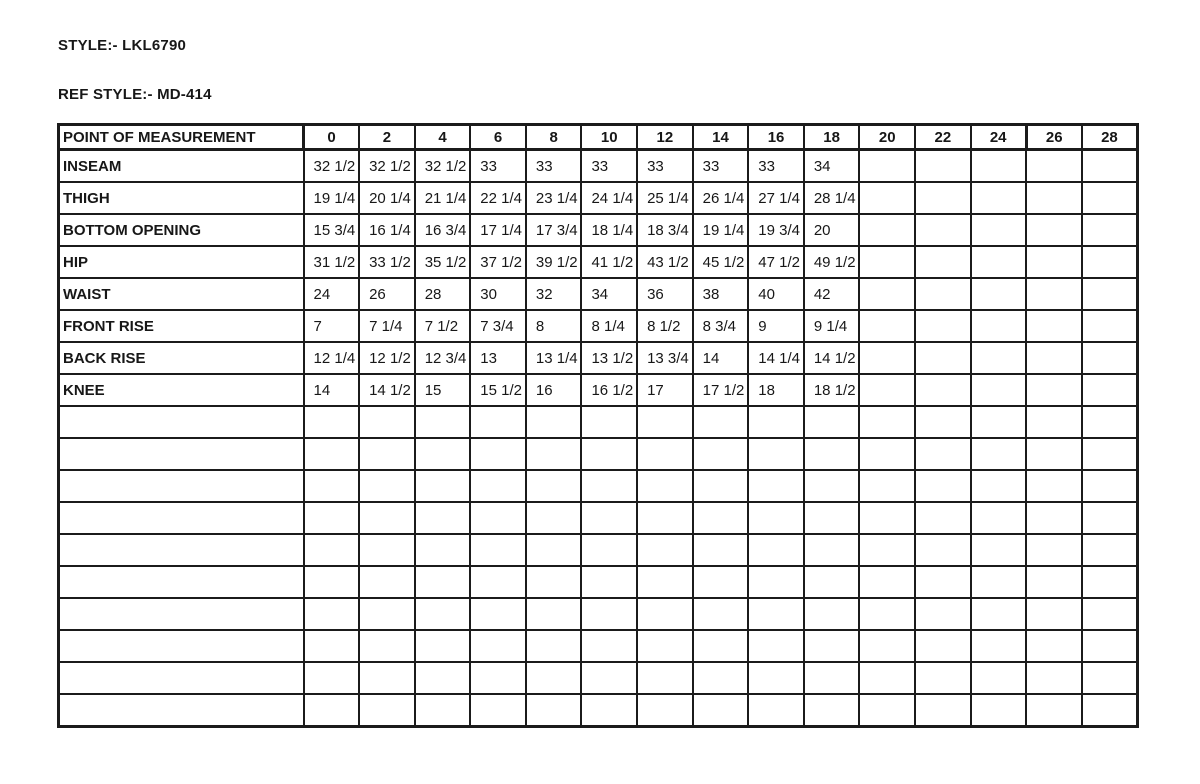 This screenshot has width=1200, height=784. Describe the element at coordinates (720, 294) in the screenshot. I see `measurement-cell: 38` at that location.